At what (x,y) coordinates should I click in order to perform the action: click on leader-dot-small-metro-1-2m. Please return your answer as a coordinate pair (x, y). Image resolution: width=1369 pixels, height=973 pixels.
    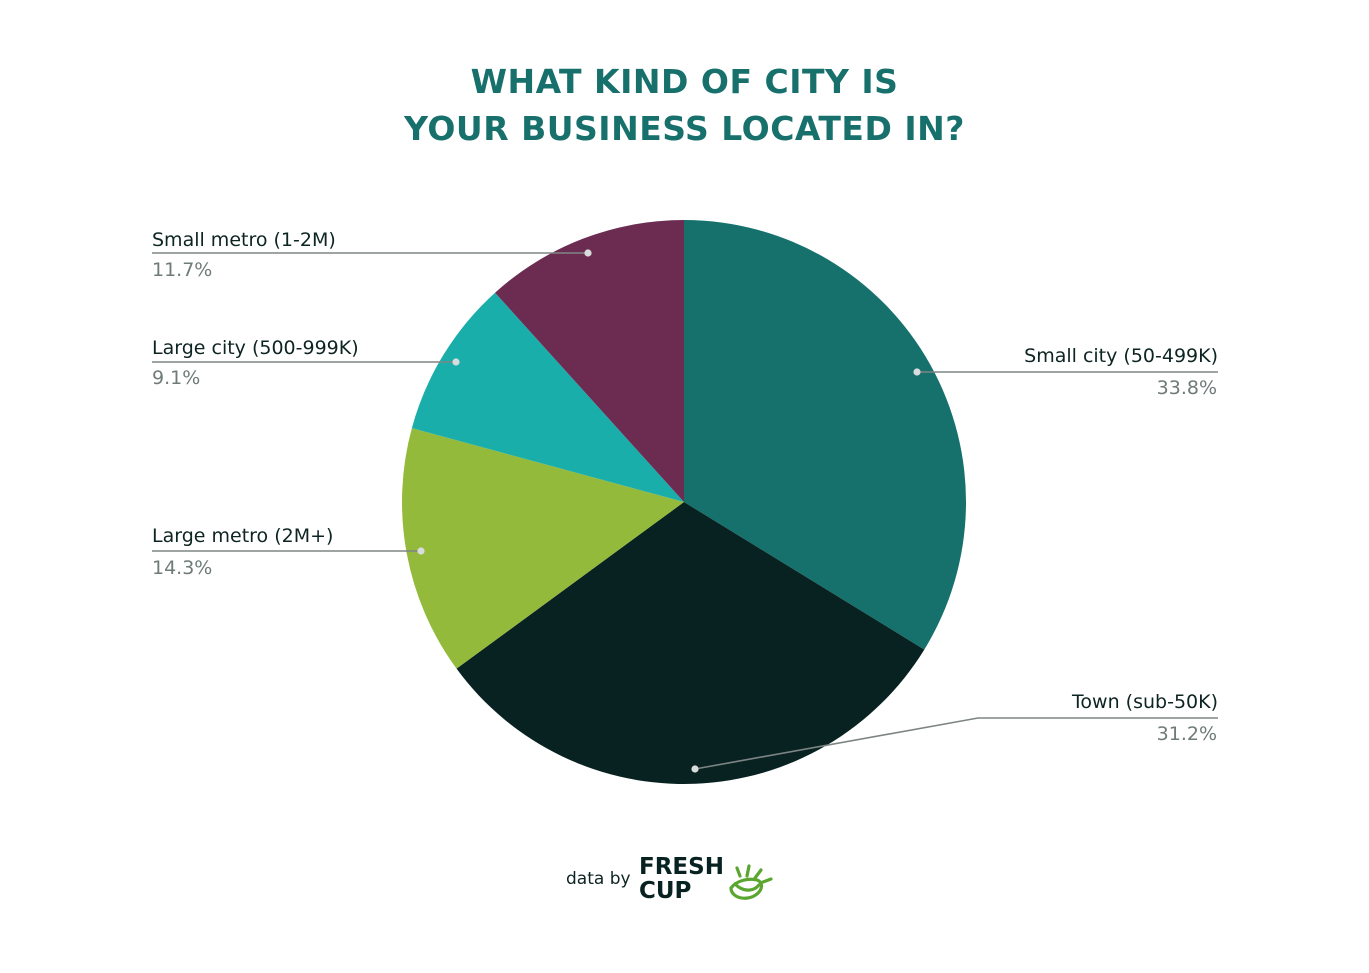
    Looking at the image, I should click on (588, 253).